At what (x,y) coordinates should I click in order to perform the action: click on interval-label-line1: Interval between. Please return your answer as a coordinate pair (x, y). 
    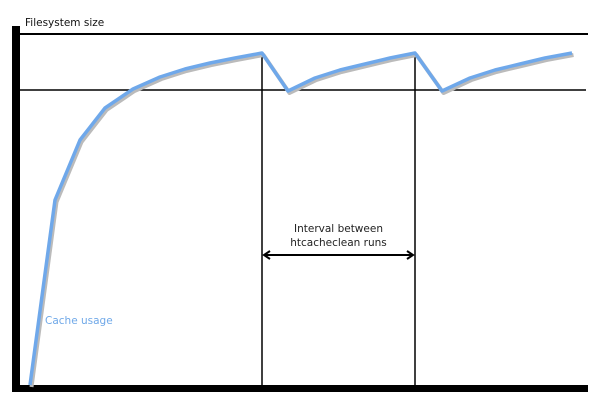
    Looking at the image, I should click on (338, 229).